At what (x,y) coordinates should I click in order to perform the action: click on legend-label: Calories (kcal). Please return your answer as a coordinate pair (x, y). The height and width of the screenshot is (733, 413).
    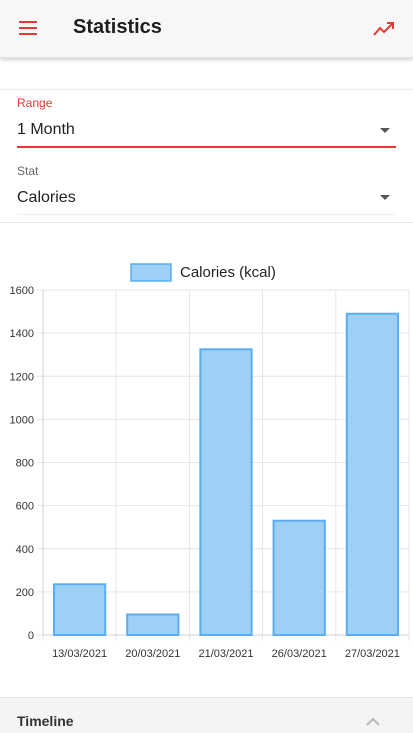
    Looking at the image, I should click on (228, 272).